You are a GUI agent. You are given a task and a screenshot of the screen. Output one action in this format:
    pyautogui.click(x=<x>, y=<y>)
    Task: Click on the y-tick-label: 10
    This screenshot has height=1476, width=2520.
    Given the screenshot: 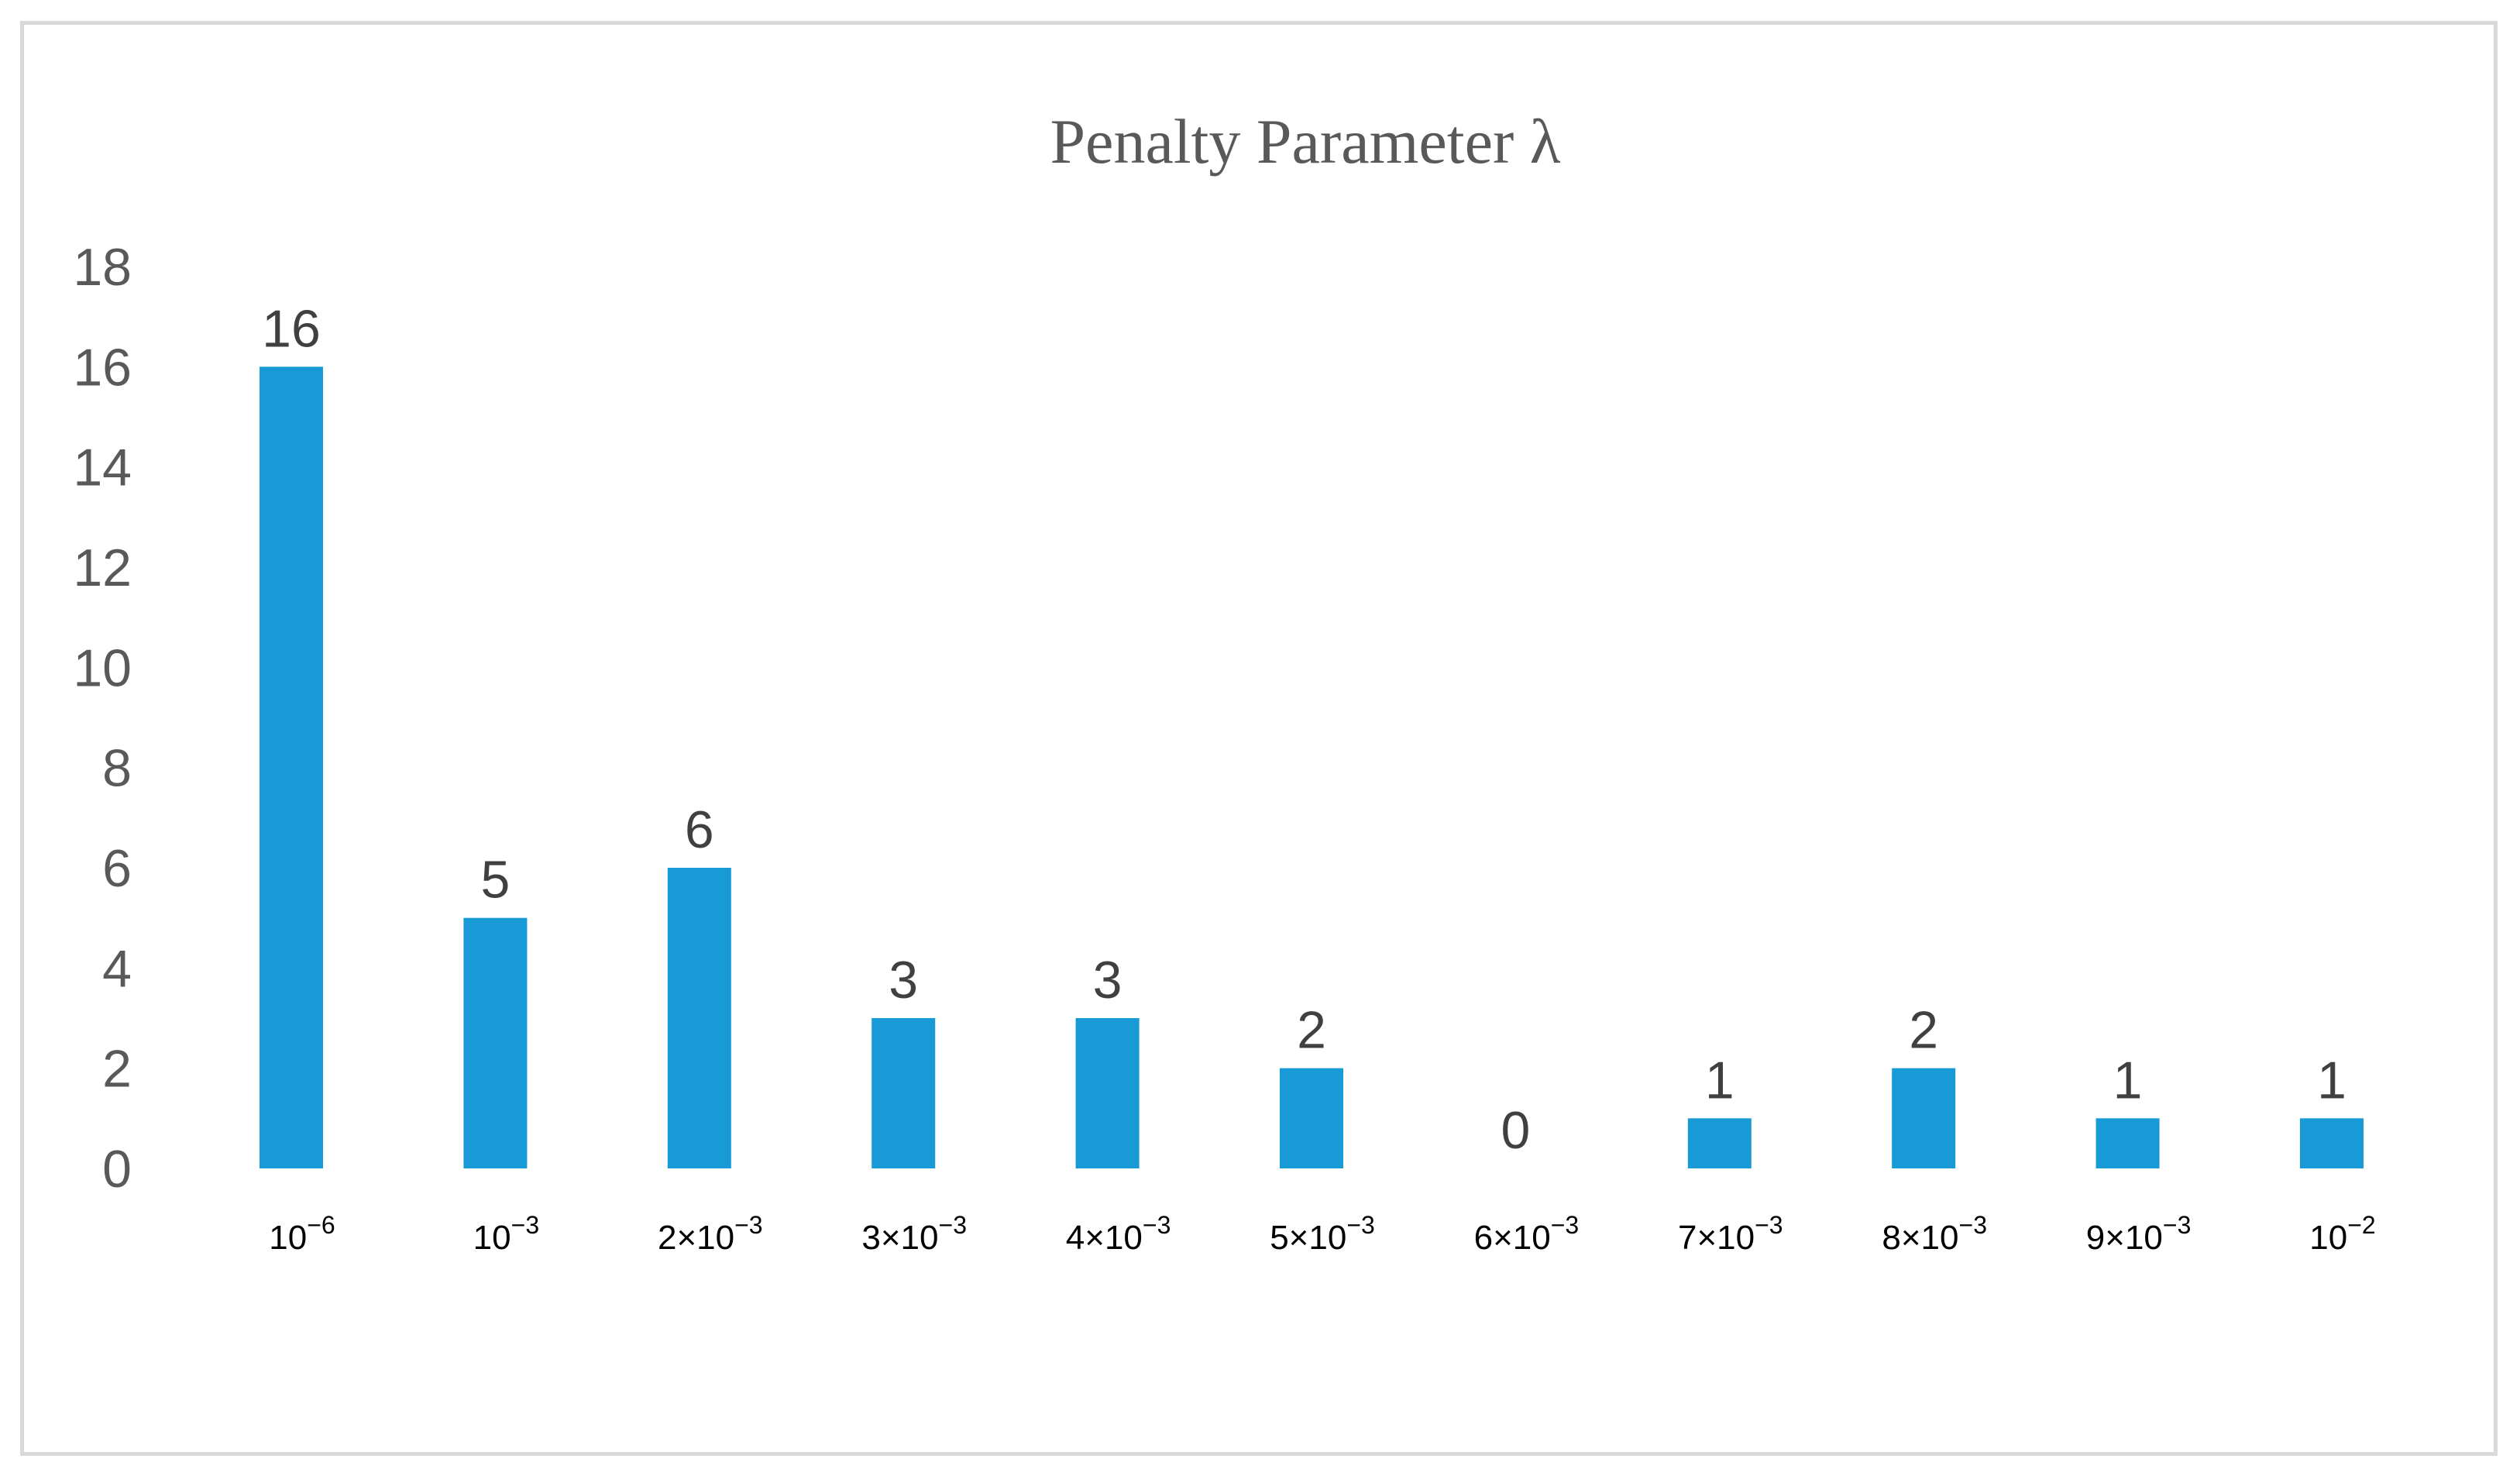 What is the action you would take?
    pyautogui.click(x=102, y=668)
    